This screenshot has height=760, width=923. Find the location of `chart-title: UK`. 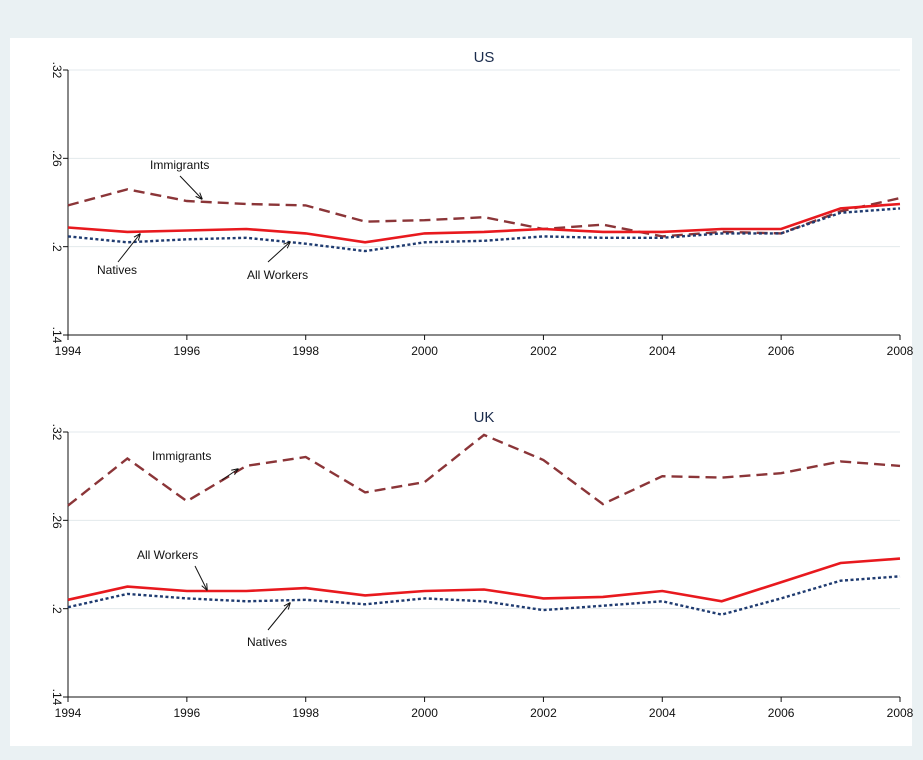

chart-title: UK is located at coordinates (484, 417).